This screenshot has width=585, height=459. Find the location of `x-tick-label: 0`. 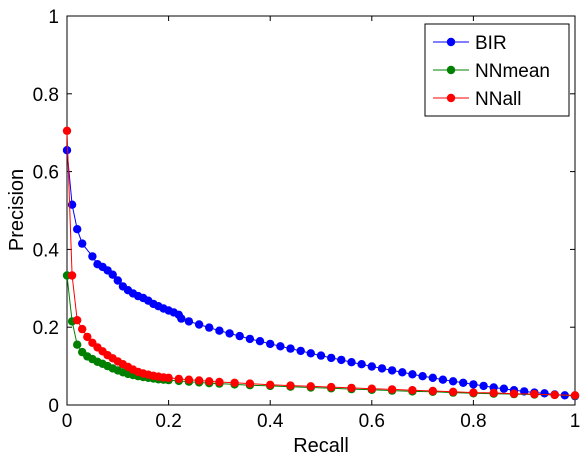

x-tick-label: 0 is located at coordinates (67, 421).